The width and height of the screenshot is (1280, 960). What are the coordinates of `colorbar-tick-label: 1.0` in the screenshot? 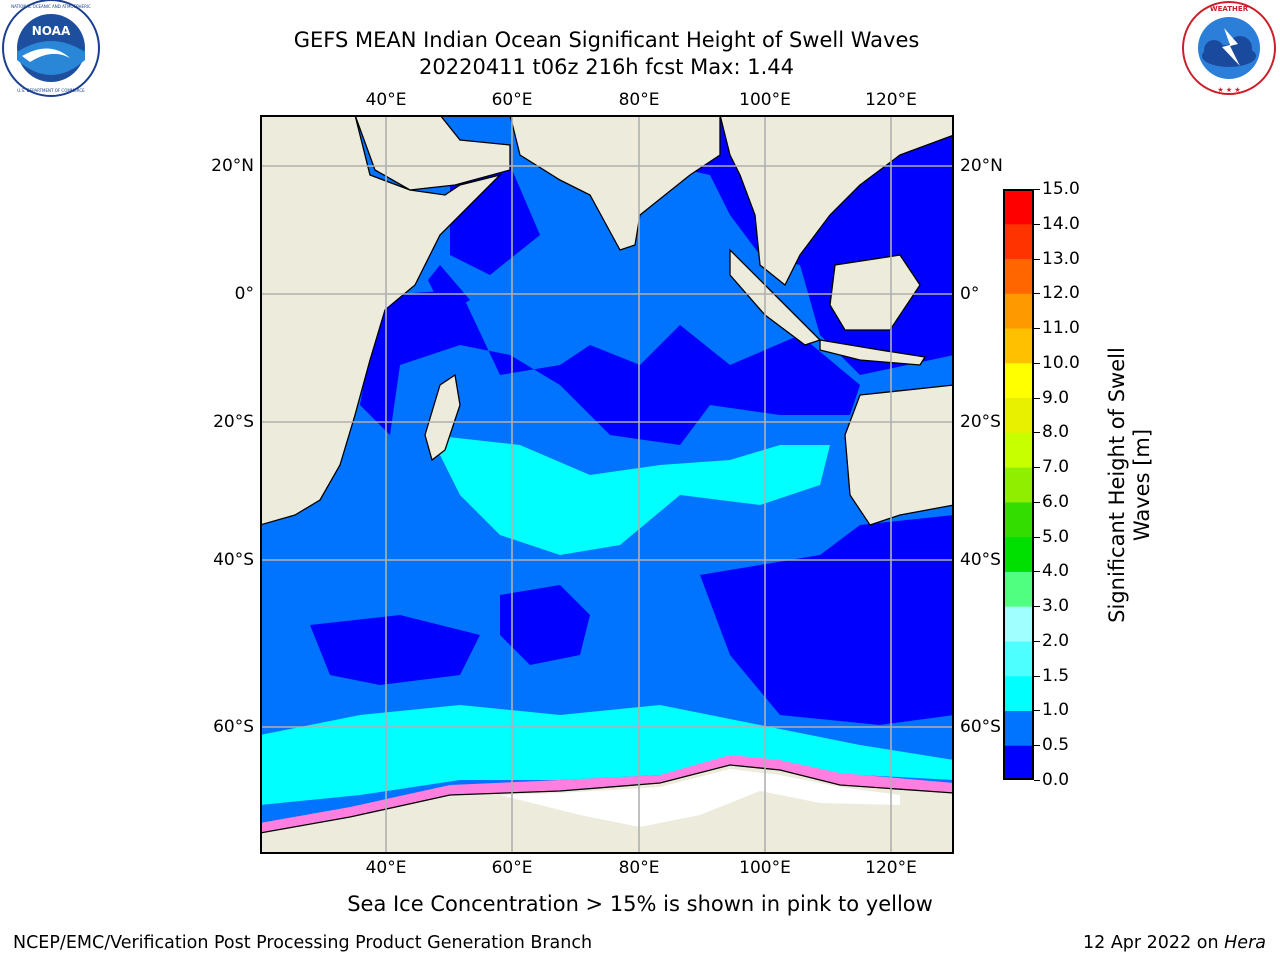 It's located at (1056, 710).